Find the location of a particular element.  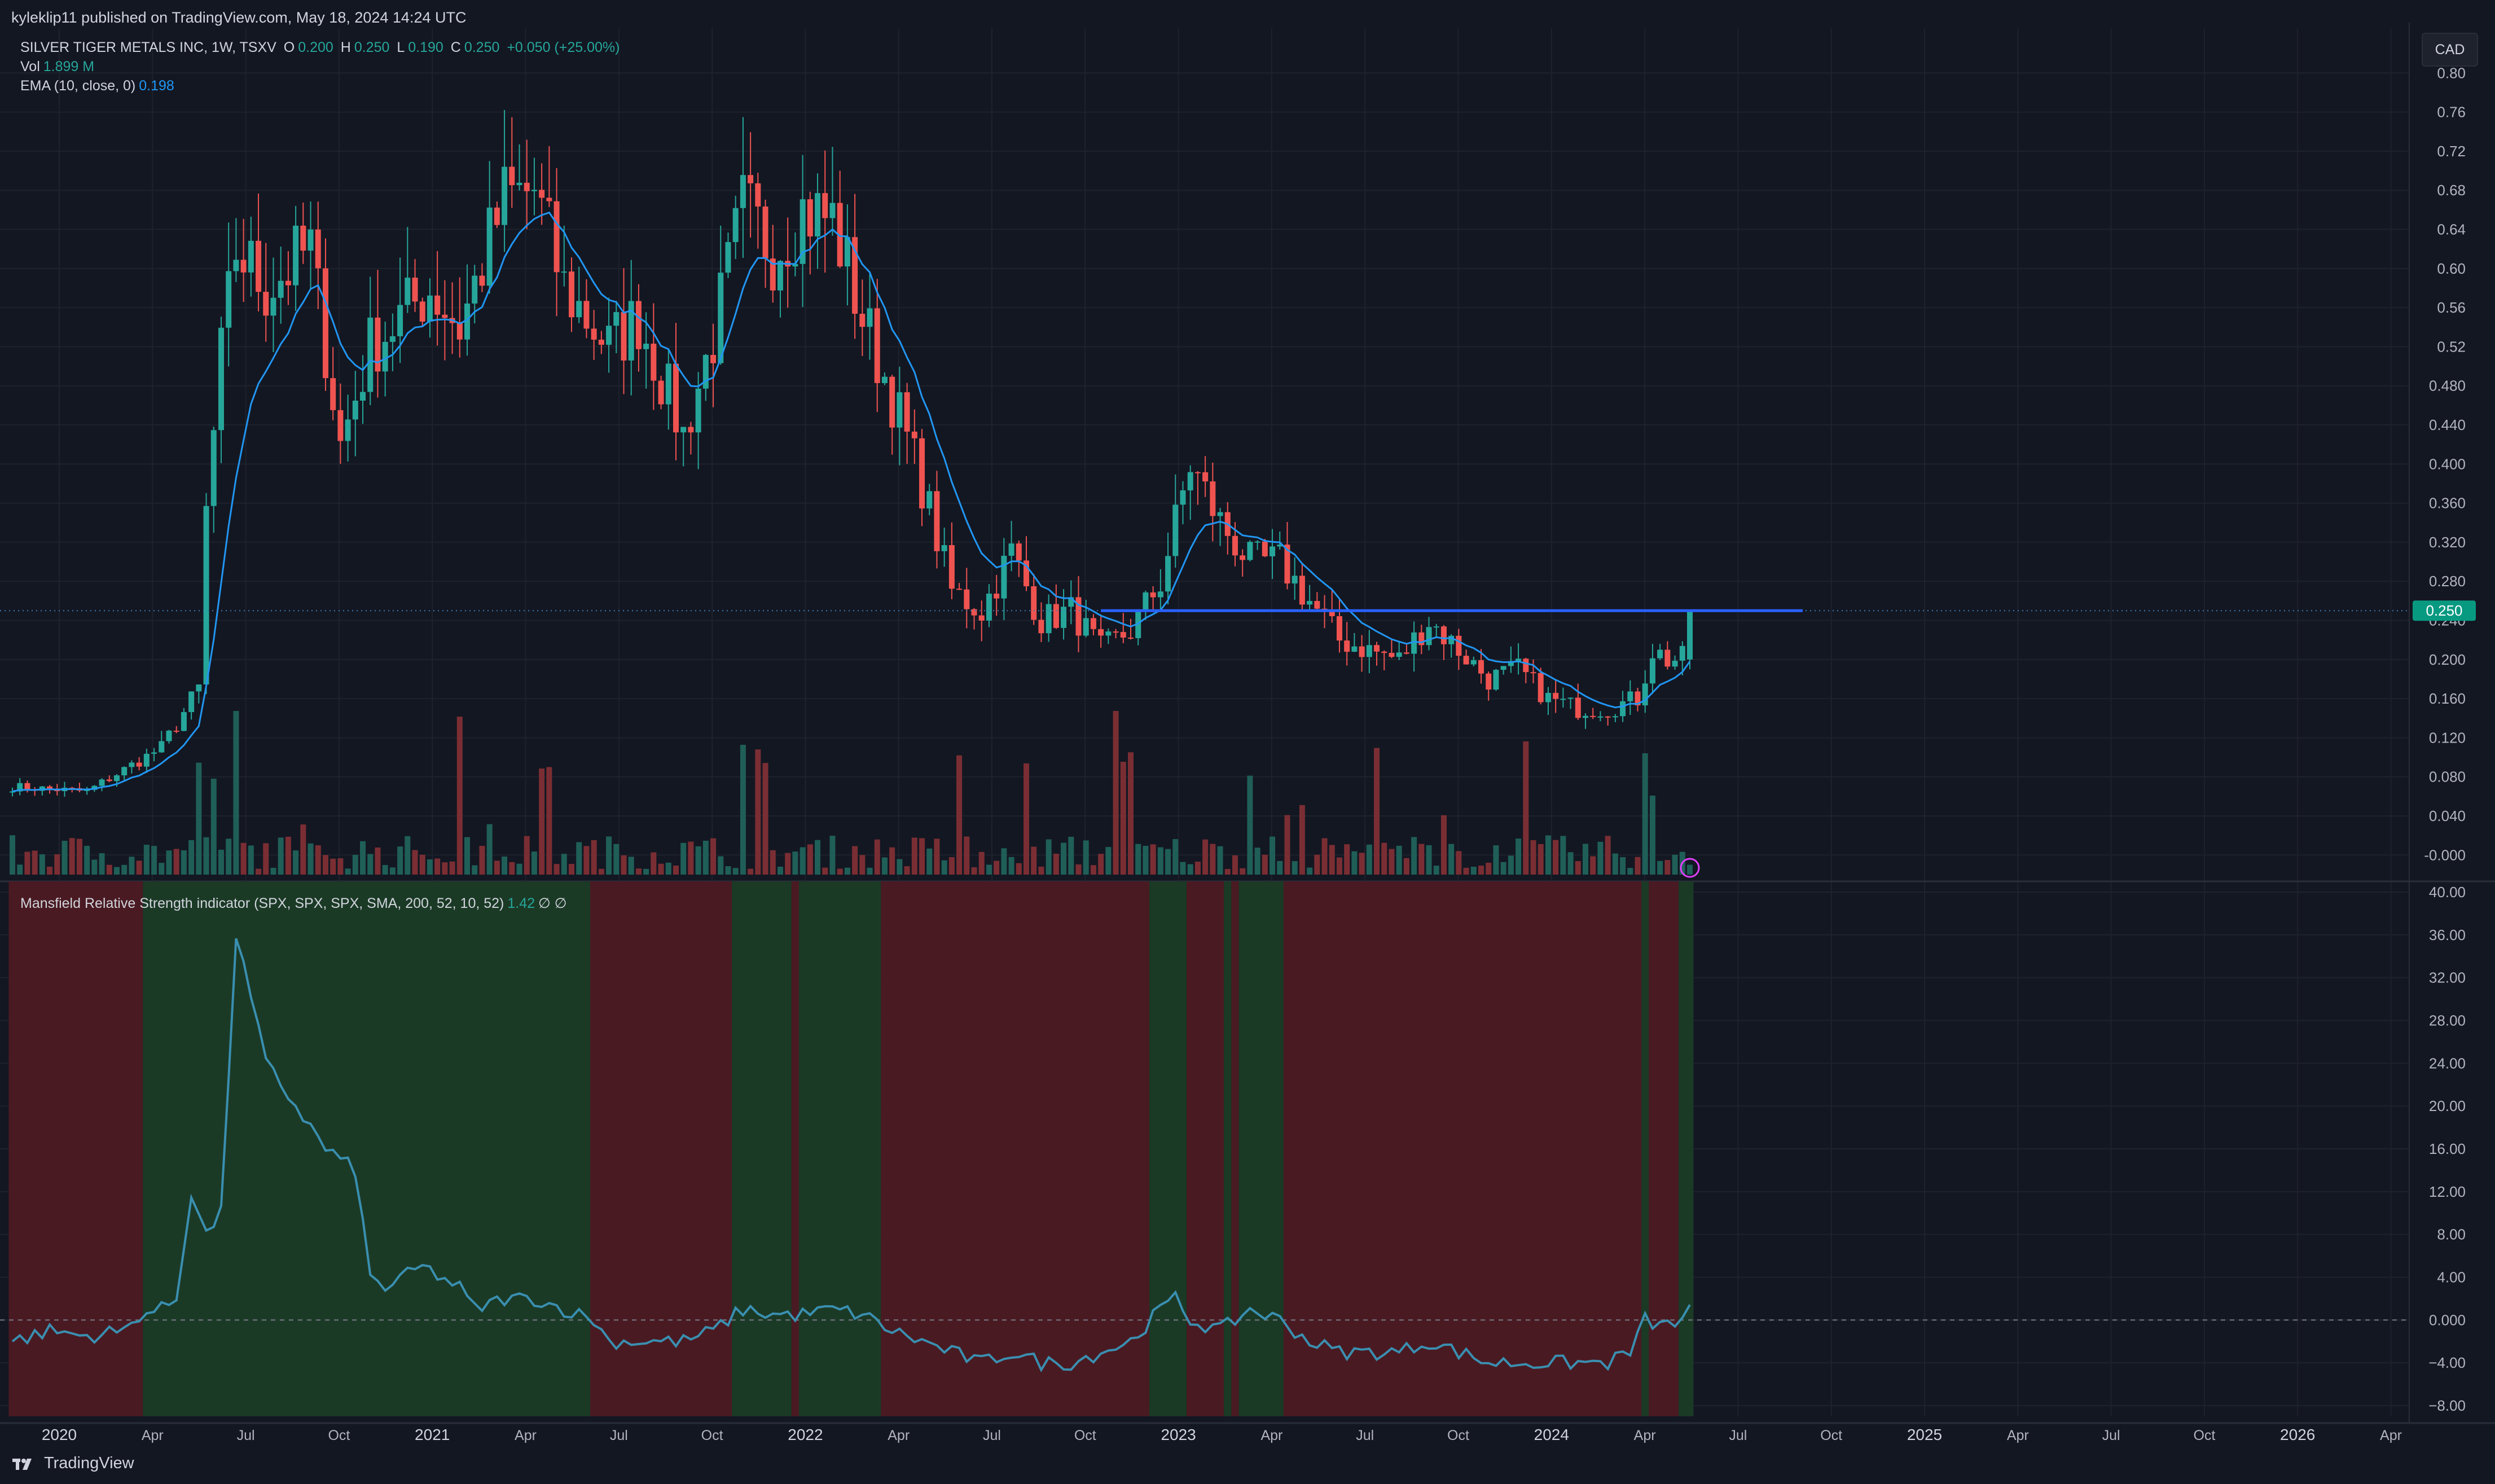

time-tick-label: 2023 is located at coordinates (1179, 1434).